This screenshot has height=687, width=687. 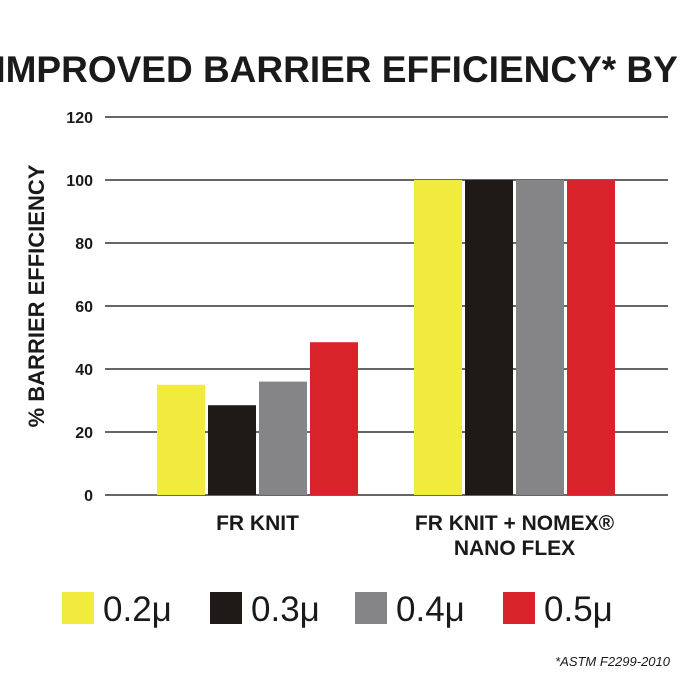 I want to click on category-label: FR KNIT, so click(x=257, y=523).